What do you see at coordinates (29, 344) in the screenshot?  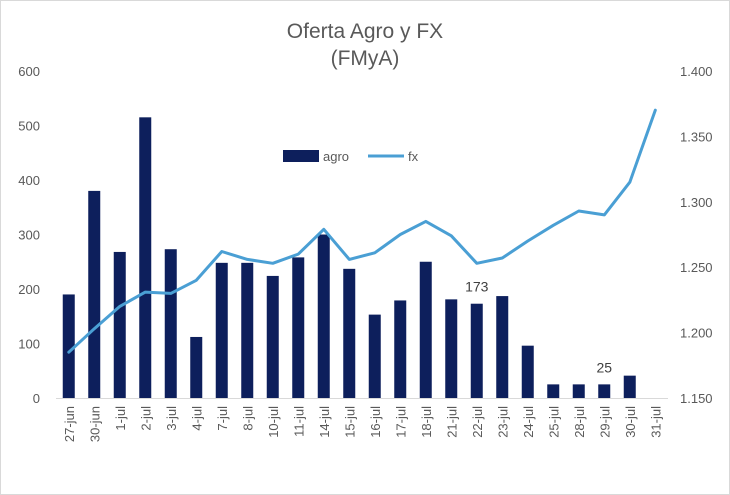 I see `y-left-tick-label: 100` at bounding box center [29, 344].